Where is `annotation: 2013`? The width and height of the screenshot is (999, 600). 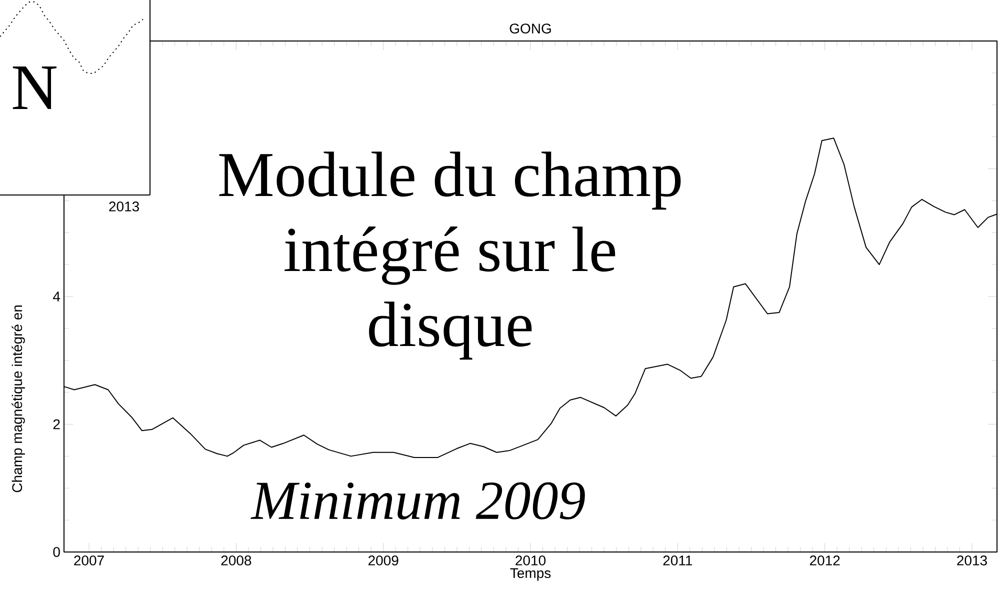 annotation: 2013 is located at coordinates (124, 207).